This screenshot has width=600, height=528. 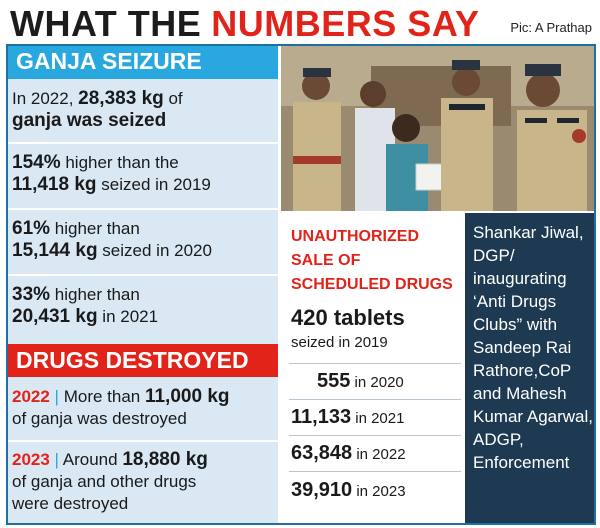 What do you see at coordinates (92, 459) in the screenshot?
I see `stat-text: Around` at bounding box center [92, 459].